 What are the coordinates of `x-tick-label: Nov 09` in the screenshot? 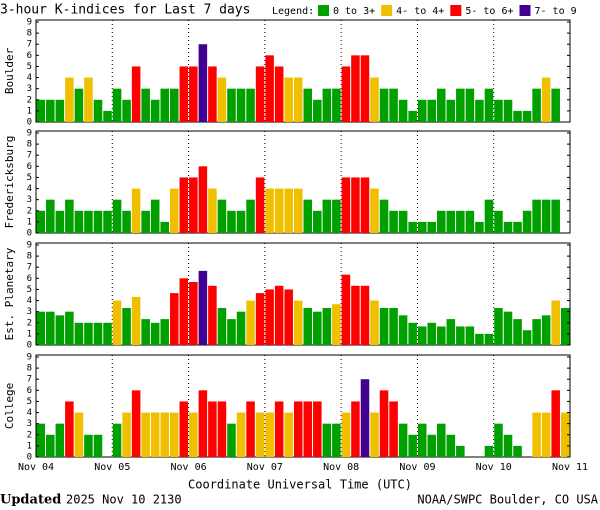 It's located at (417, 467).